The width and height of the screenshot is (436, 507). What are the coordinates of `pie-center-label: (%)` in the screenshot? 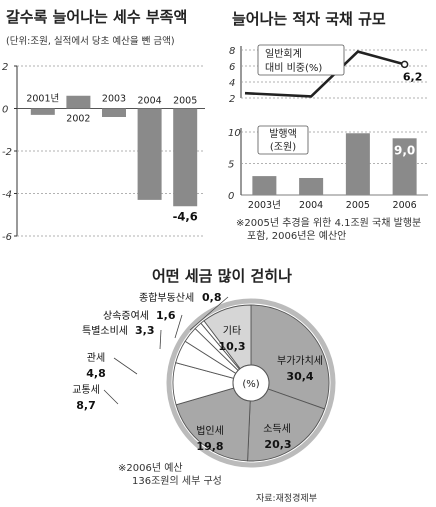 It's located at (250, 384).